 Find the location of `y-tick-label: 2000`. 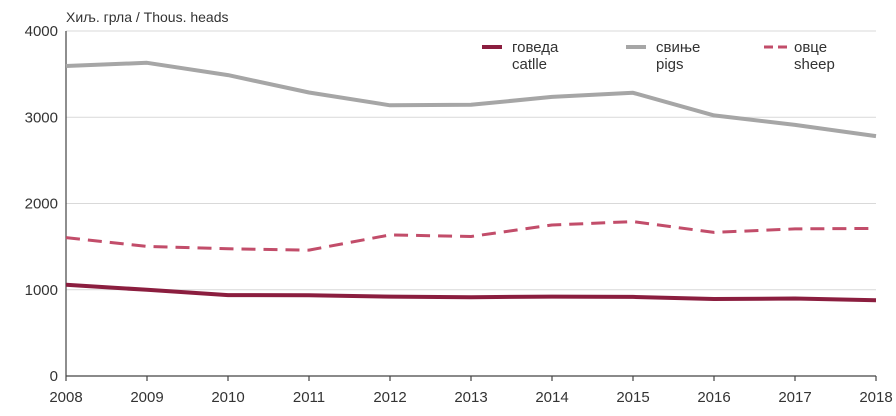

y-tick-label: 2000 is located at coordinates (41, 204).